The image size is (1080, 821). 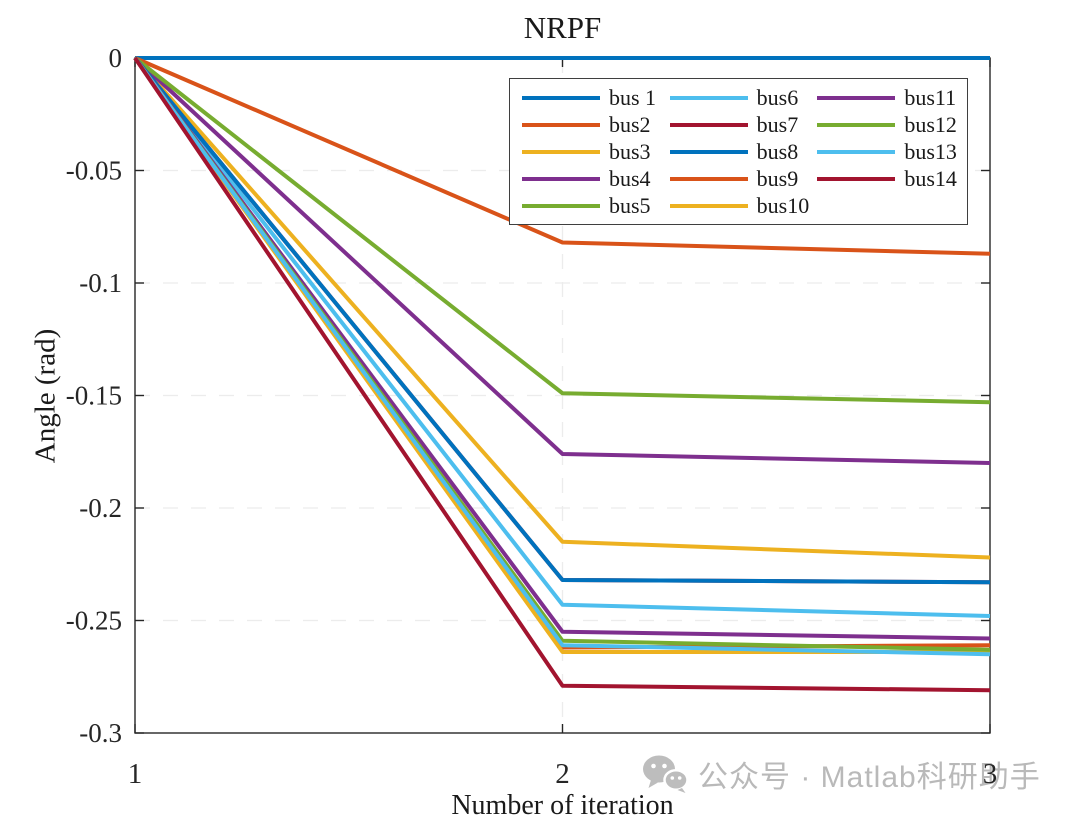 What do you see at coordinates (630, 205) in the screenshot?
I see `legend-label: bus5` at bounding box center [630, 205].